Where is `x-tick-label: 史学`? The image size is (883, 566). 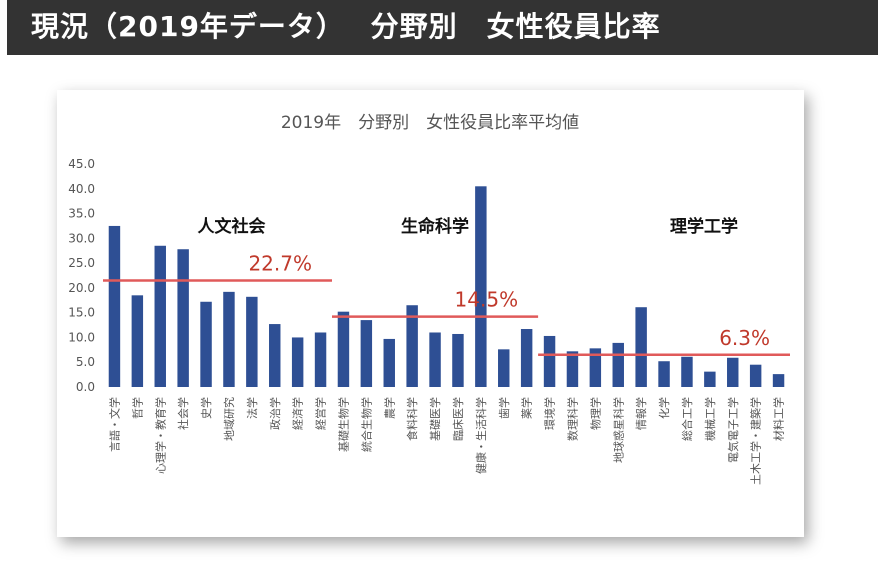 x-tick-label: 史学 is located at coordinates (206, 408).